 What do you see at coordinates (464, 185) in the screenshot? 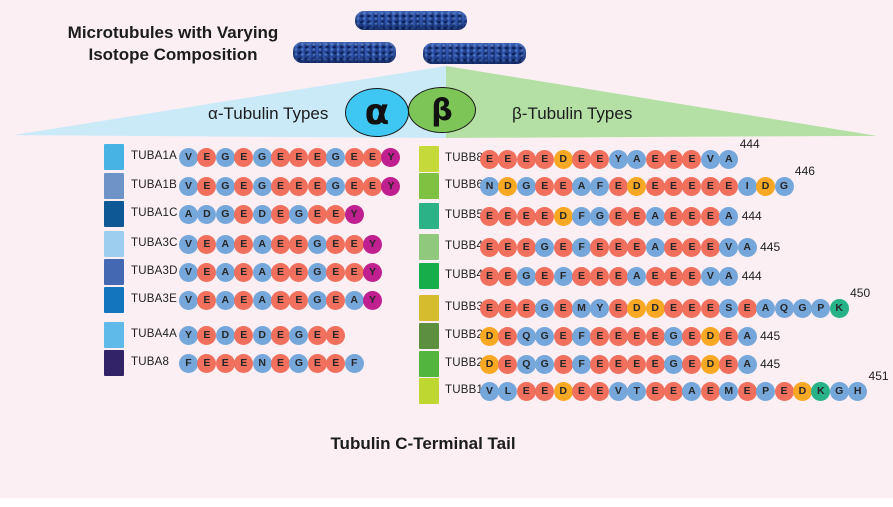
I see `isotype-label: TUBB6` at bounding box center [464, 185].